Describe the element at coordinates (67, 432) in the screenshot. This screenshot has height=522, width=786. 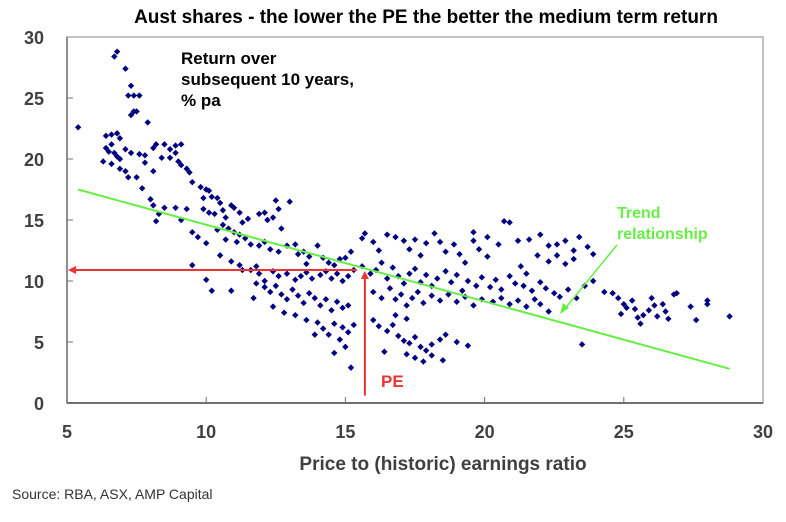
I see `x-tick-label: 5` at that location.